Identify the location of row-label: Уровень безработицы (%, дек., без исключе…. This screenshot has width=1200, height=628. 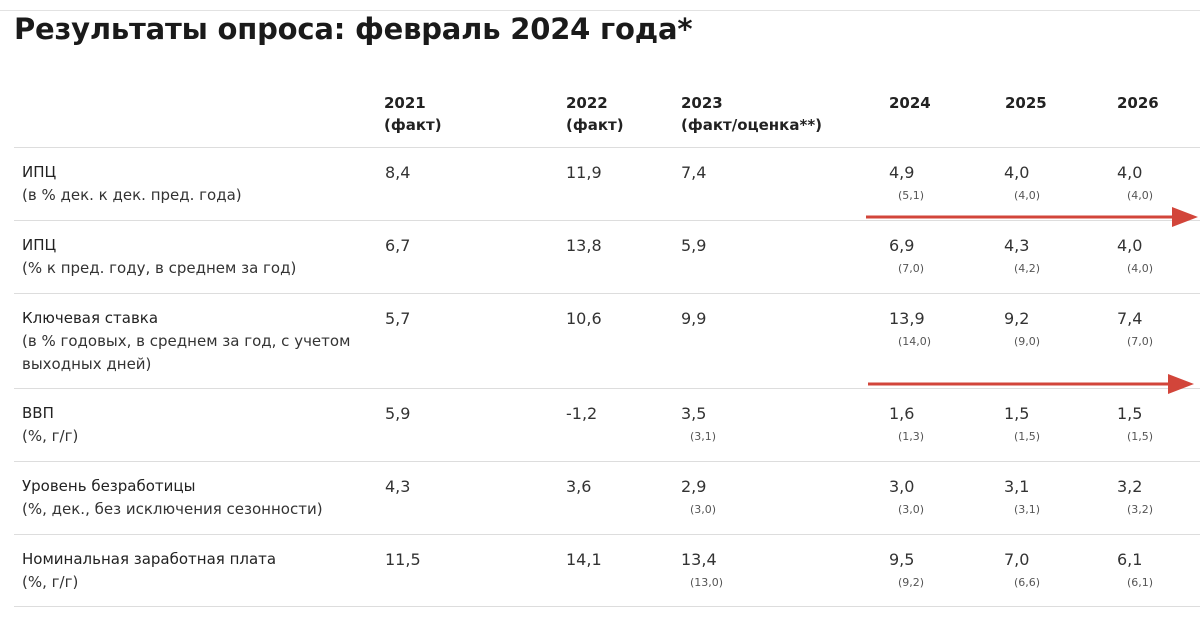
(172, 498).